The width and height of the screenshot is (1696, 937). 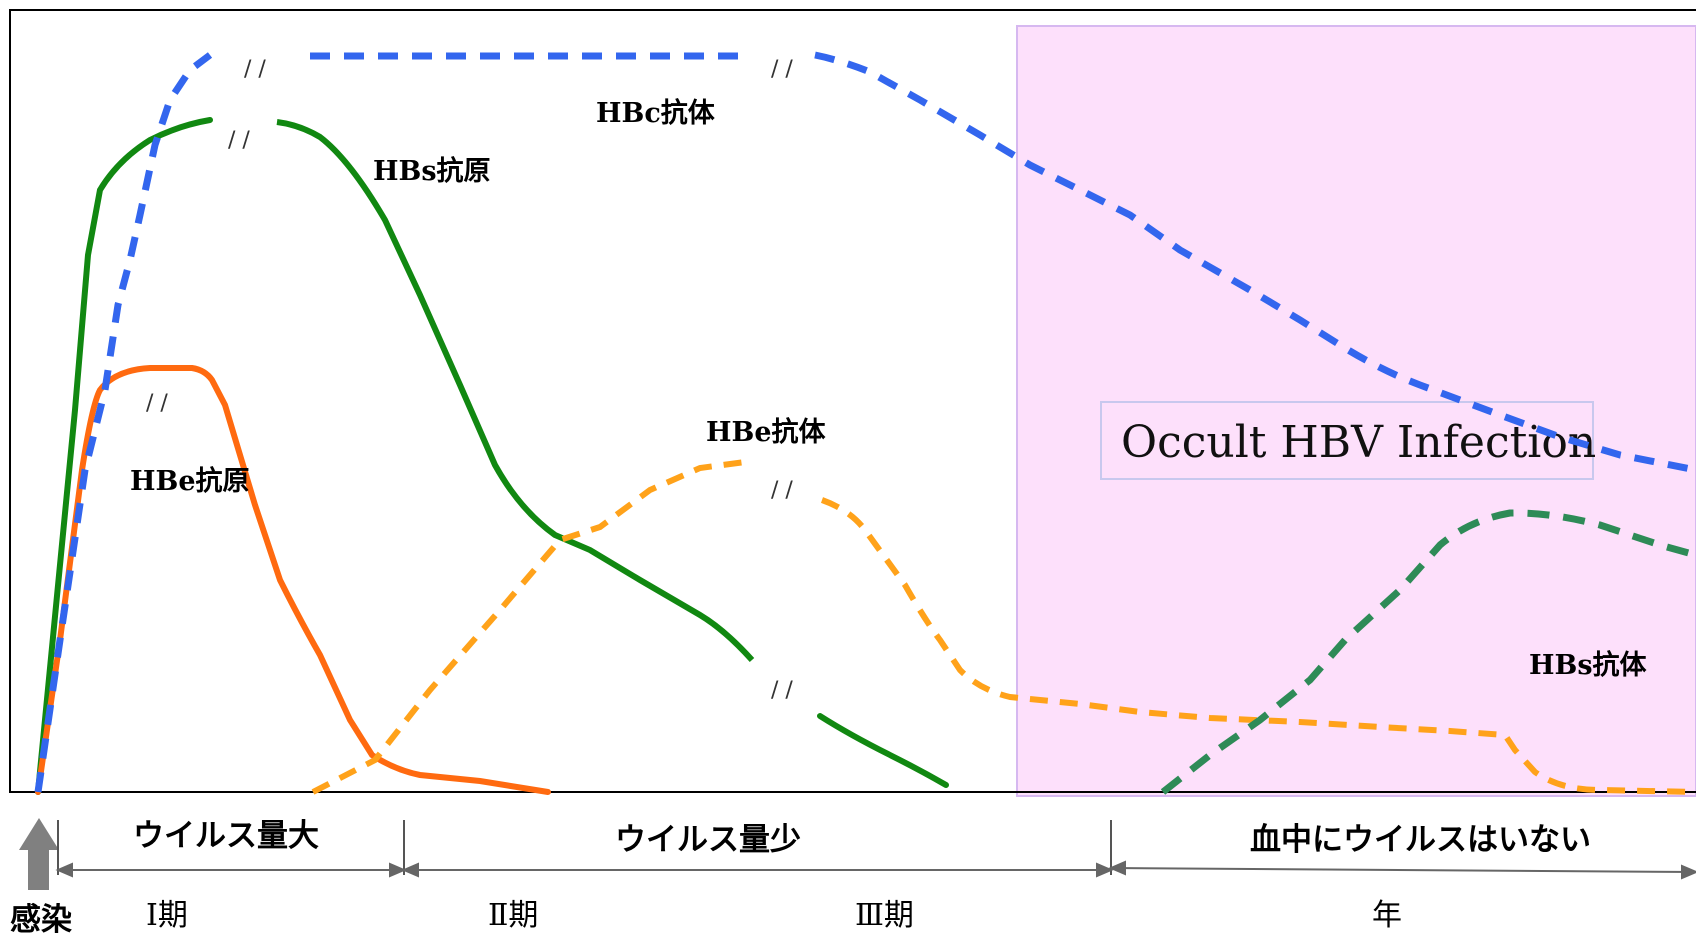 What do you see at coordinates (1387, 915) in the screenshot?
I see `years-label: 年` at bounding box center [1387, 915].